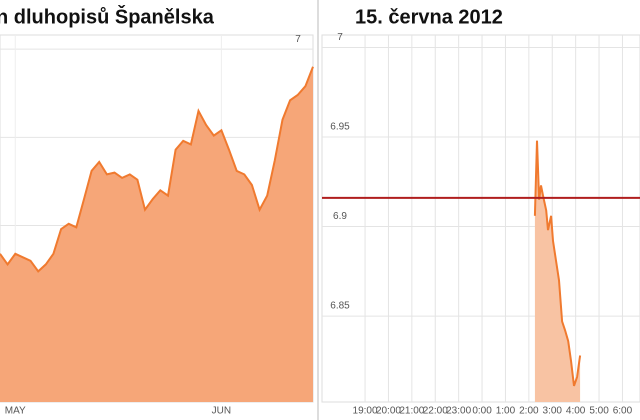 This screenshot has height=420, width=640. Describe the element at coordinates (553, 411) in the screenshot. I see `x-tick-label: 3:00` at that location.